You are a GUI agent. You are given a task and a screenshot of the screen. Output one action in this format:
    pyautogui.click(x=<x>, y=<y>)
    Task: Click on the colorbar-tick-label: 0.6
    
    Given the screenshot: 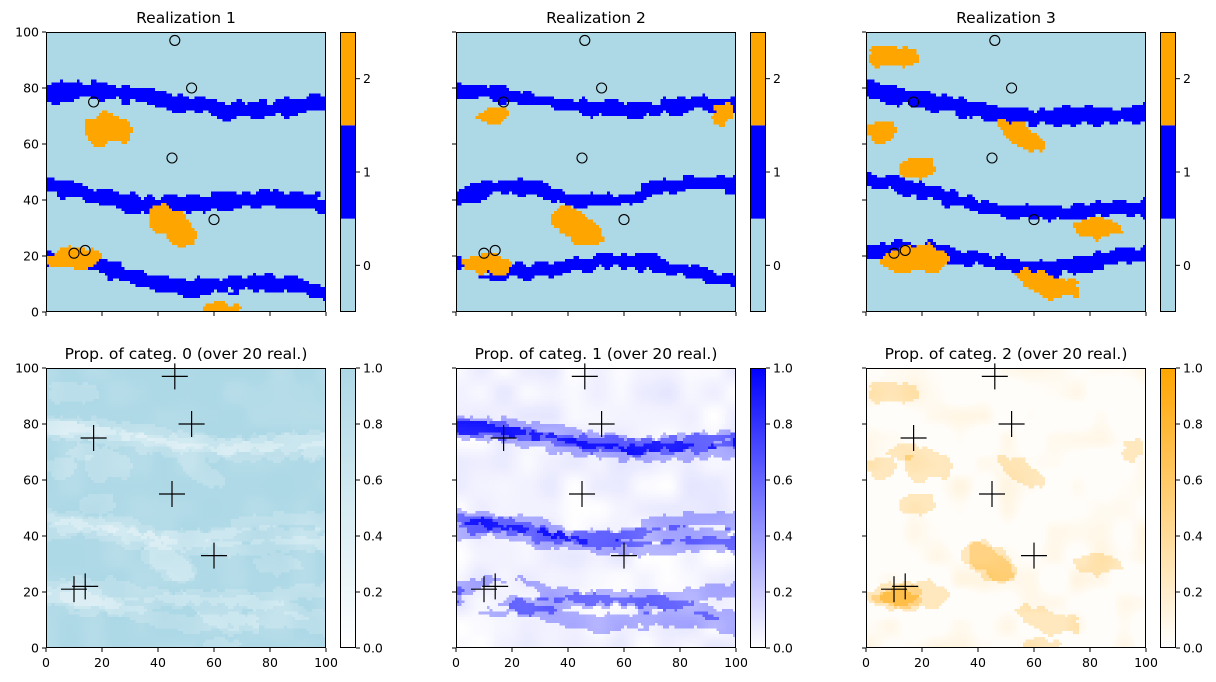 What is the action you would take?
    pyautogui.click(x=373, y=480)
    